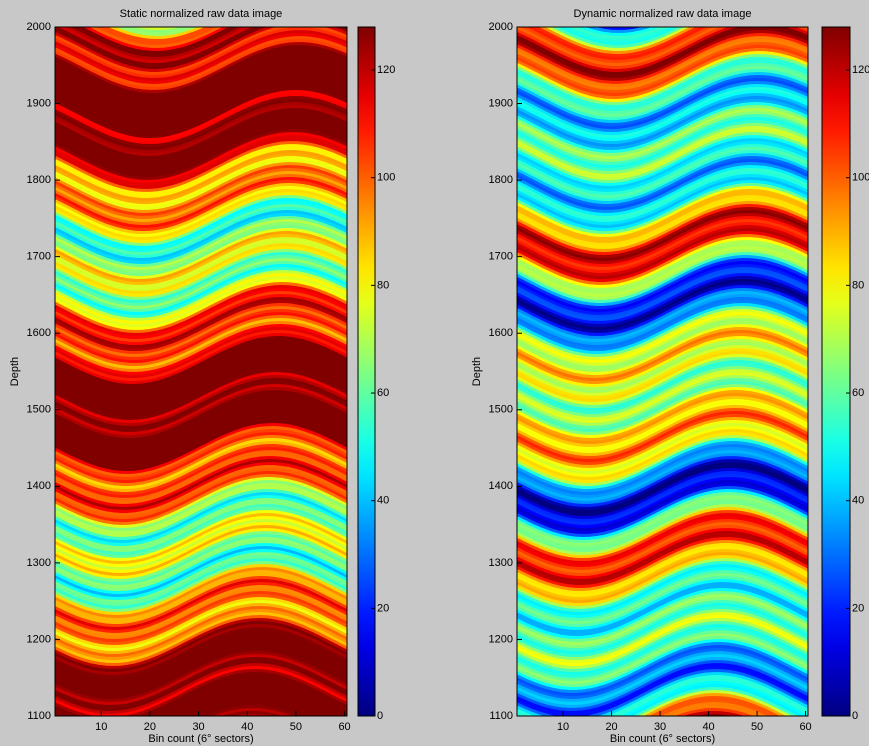  I want to click on y-tick-label: 1400, so click(501, 486).